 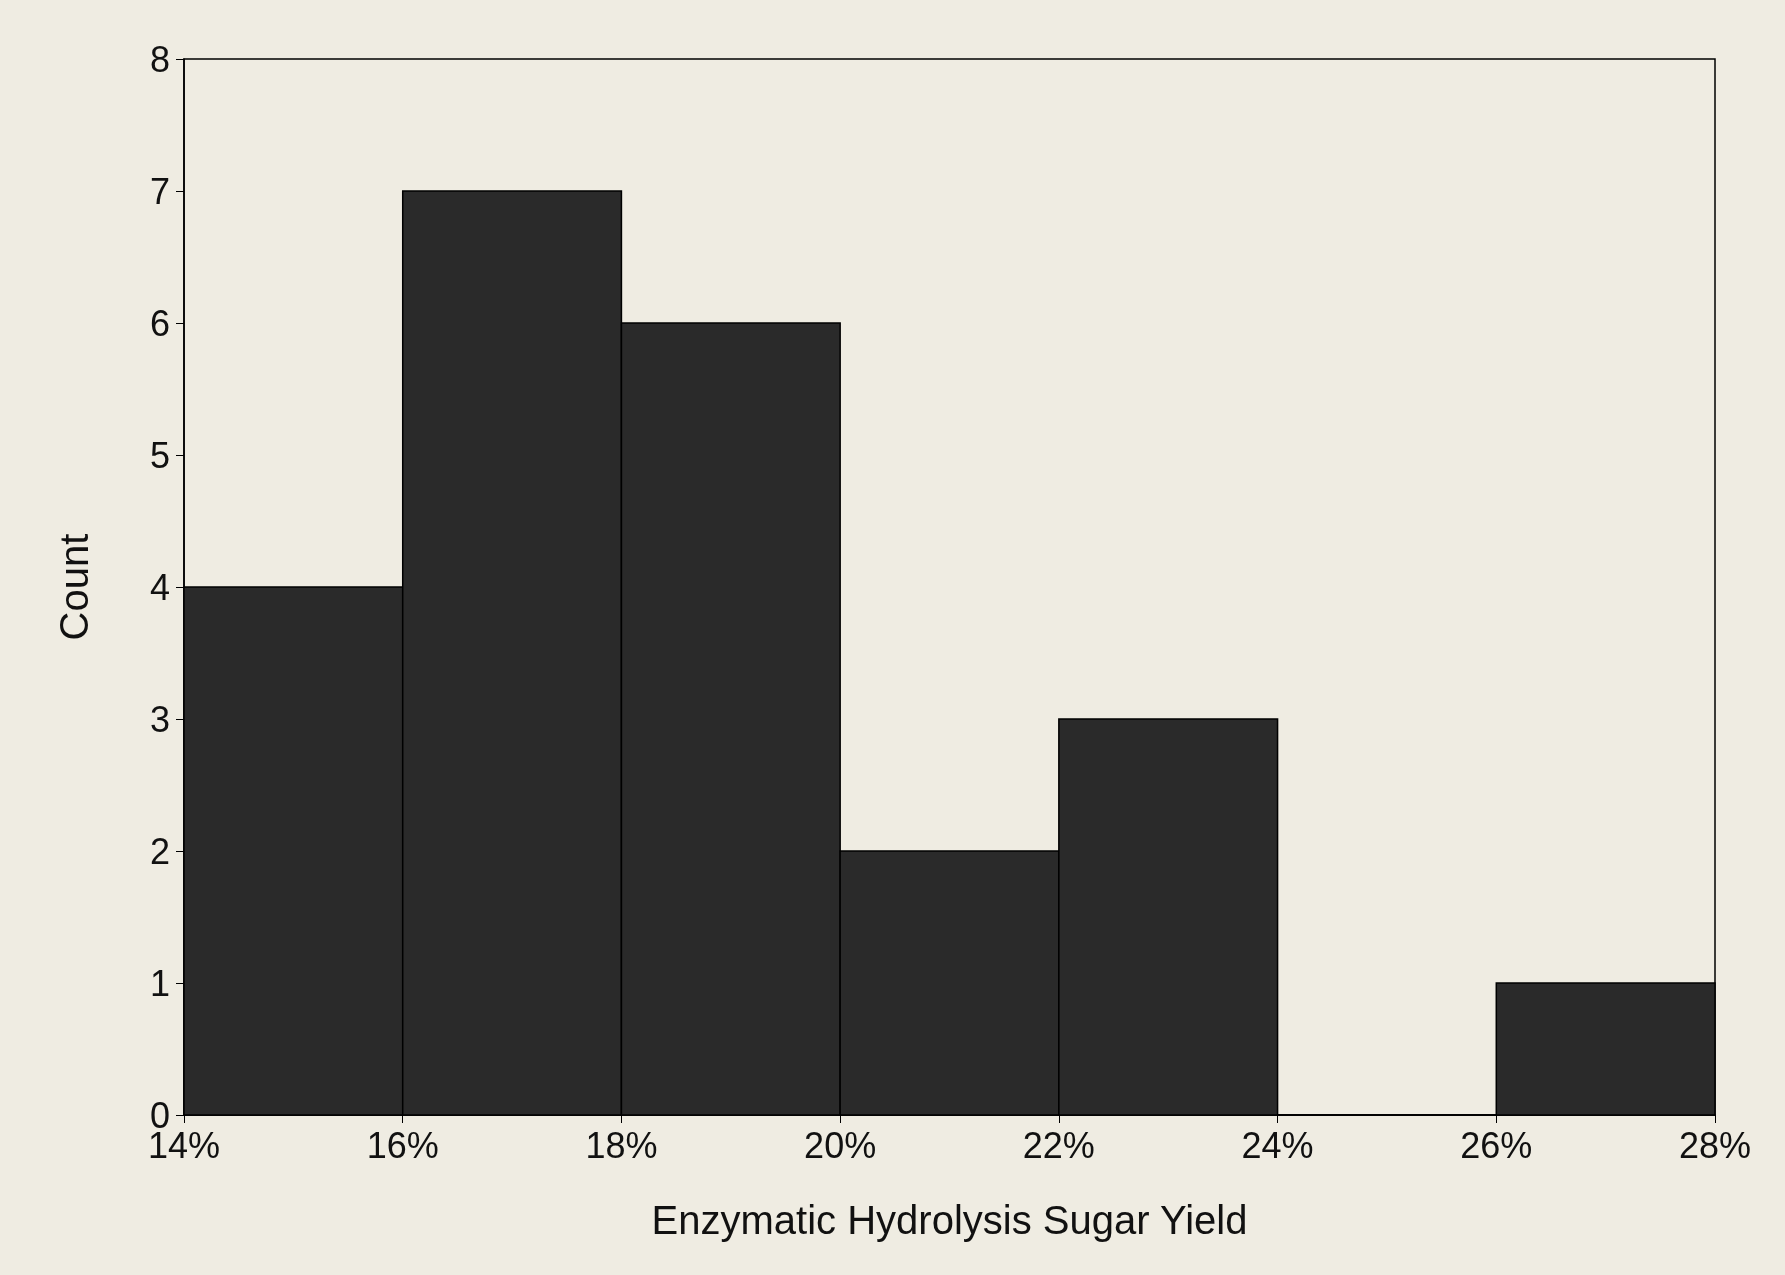 What do you see at coordinates (402, 1145) in the screenshot?
I see `x-tick-label: 16%` at bounding box center [402, 1145].